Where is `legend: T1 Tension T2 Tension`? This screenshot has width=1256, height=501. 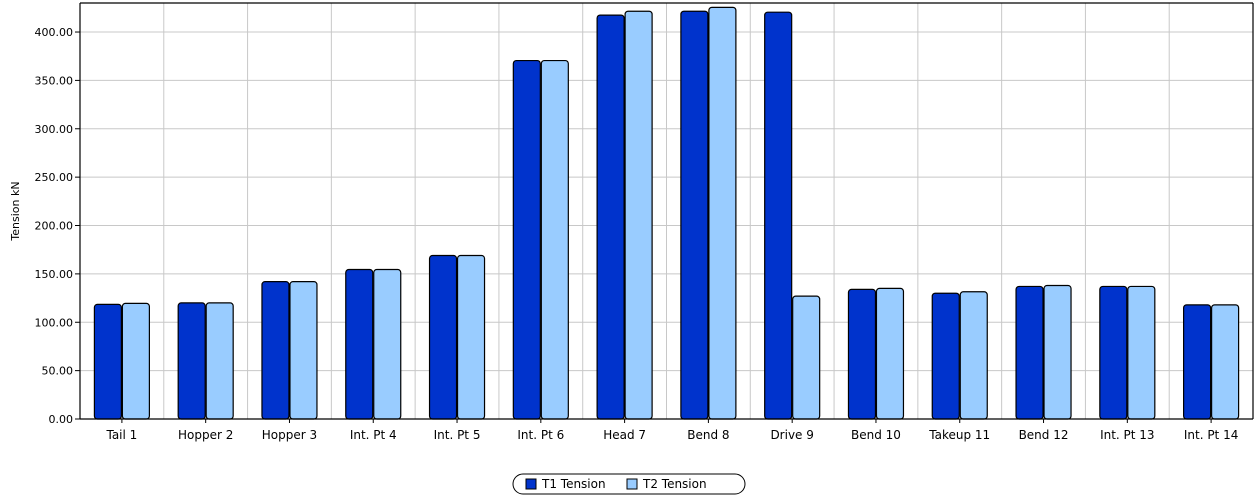
legend: T1 Tension T2 Tension is located at coordinates (629, 484).